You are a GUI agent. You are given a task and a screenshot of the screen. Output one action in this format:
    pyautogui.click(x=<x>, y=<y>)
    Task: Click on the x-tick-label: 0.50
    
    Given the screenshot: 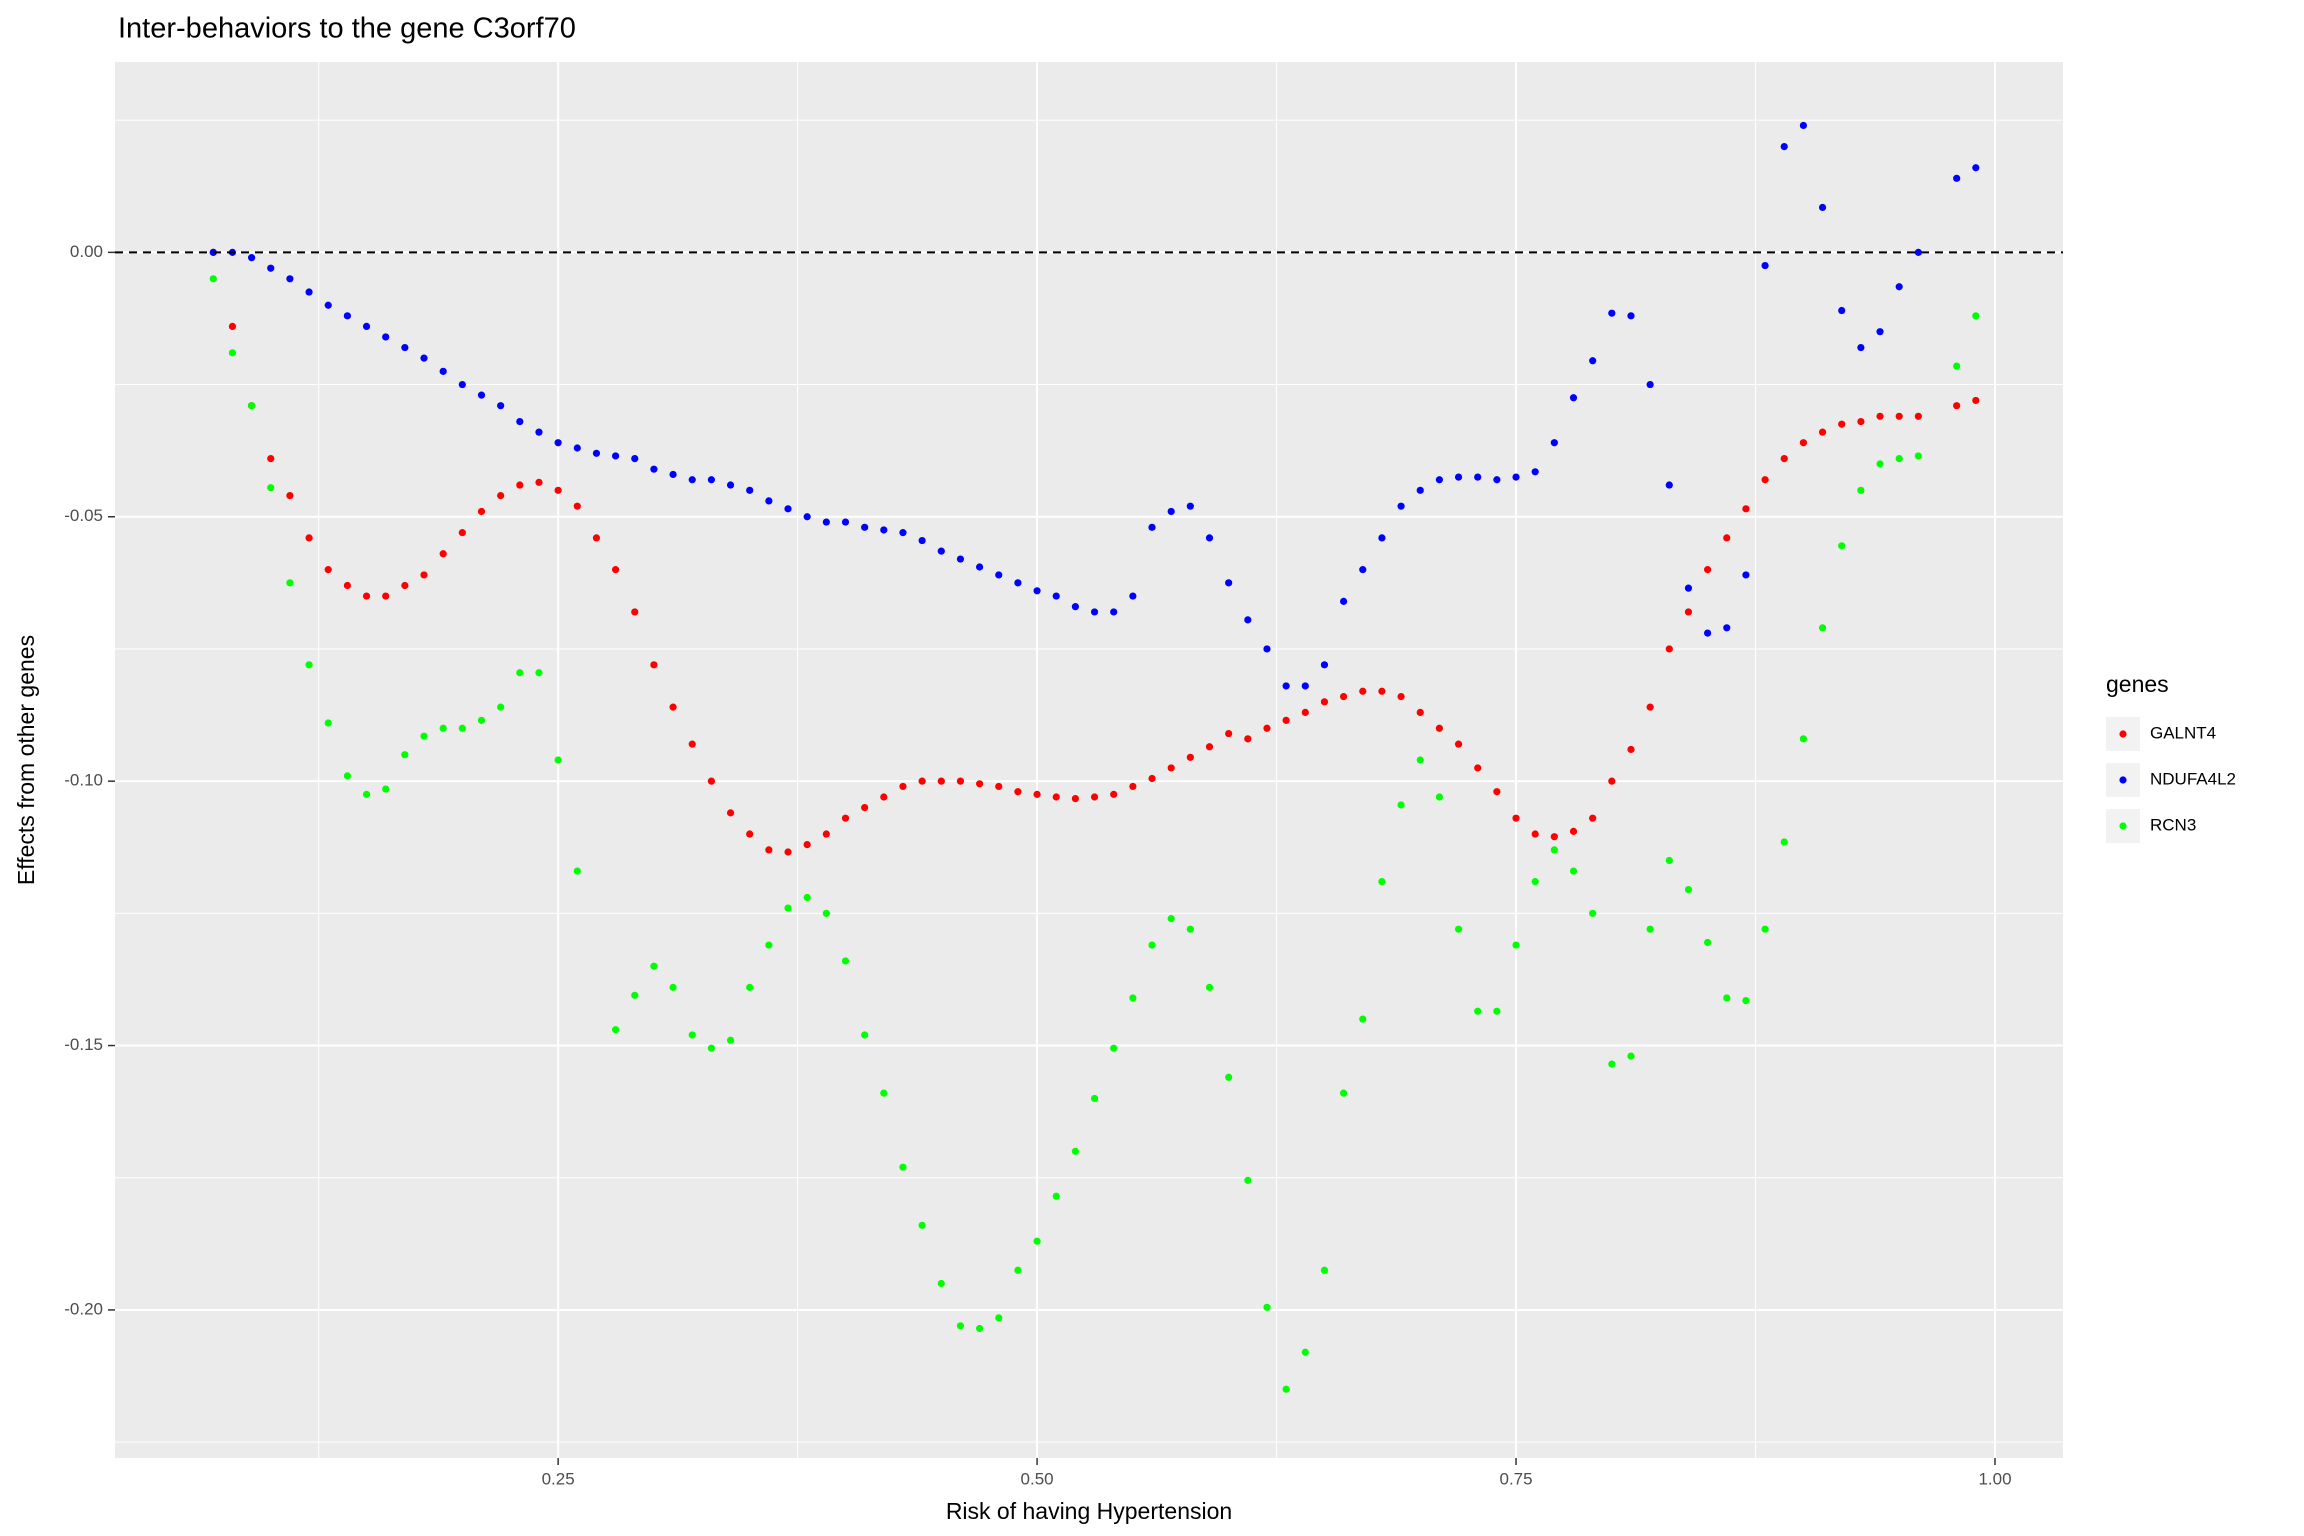 What is the action you would take?
    pyautogui.click(x=1037, y=1478)
    